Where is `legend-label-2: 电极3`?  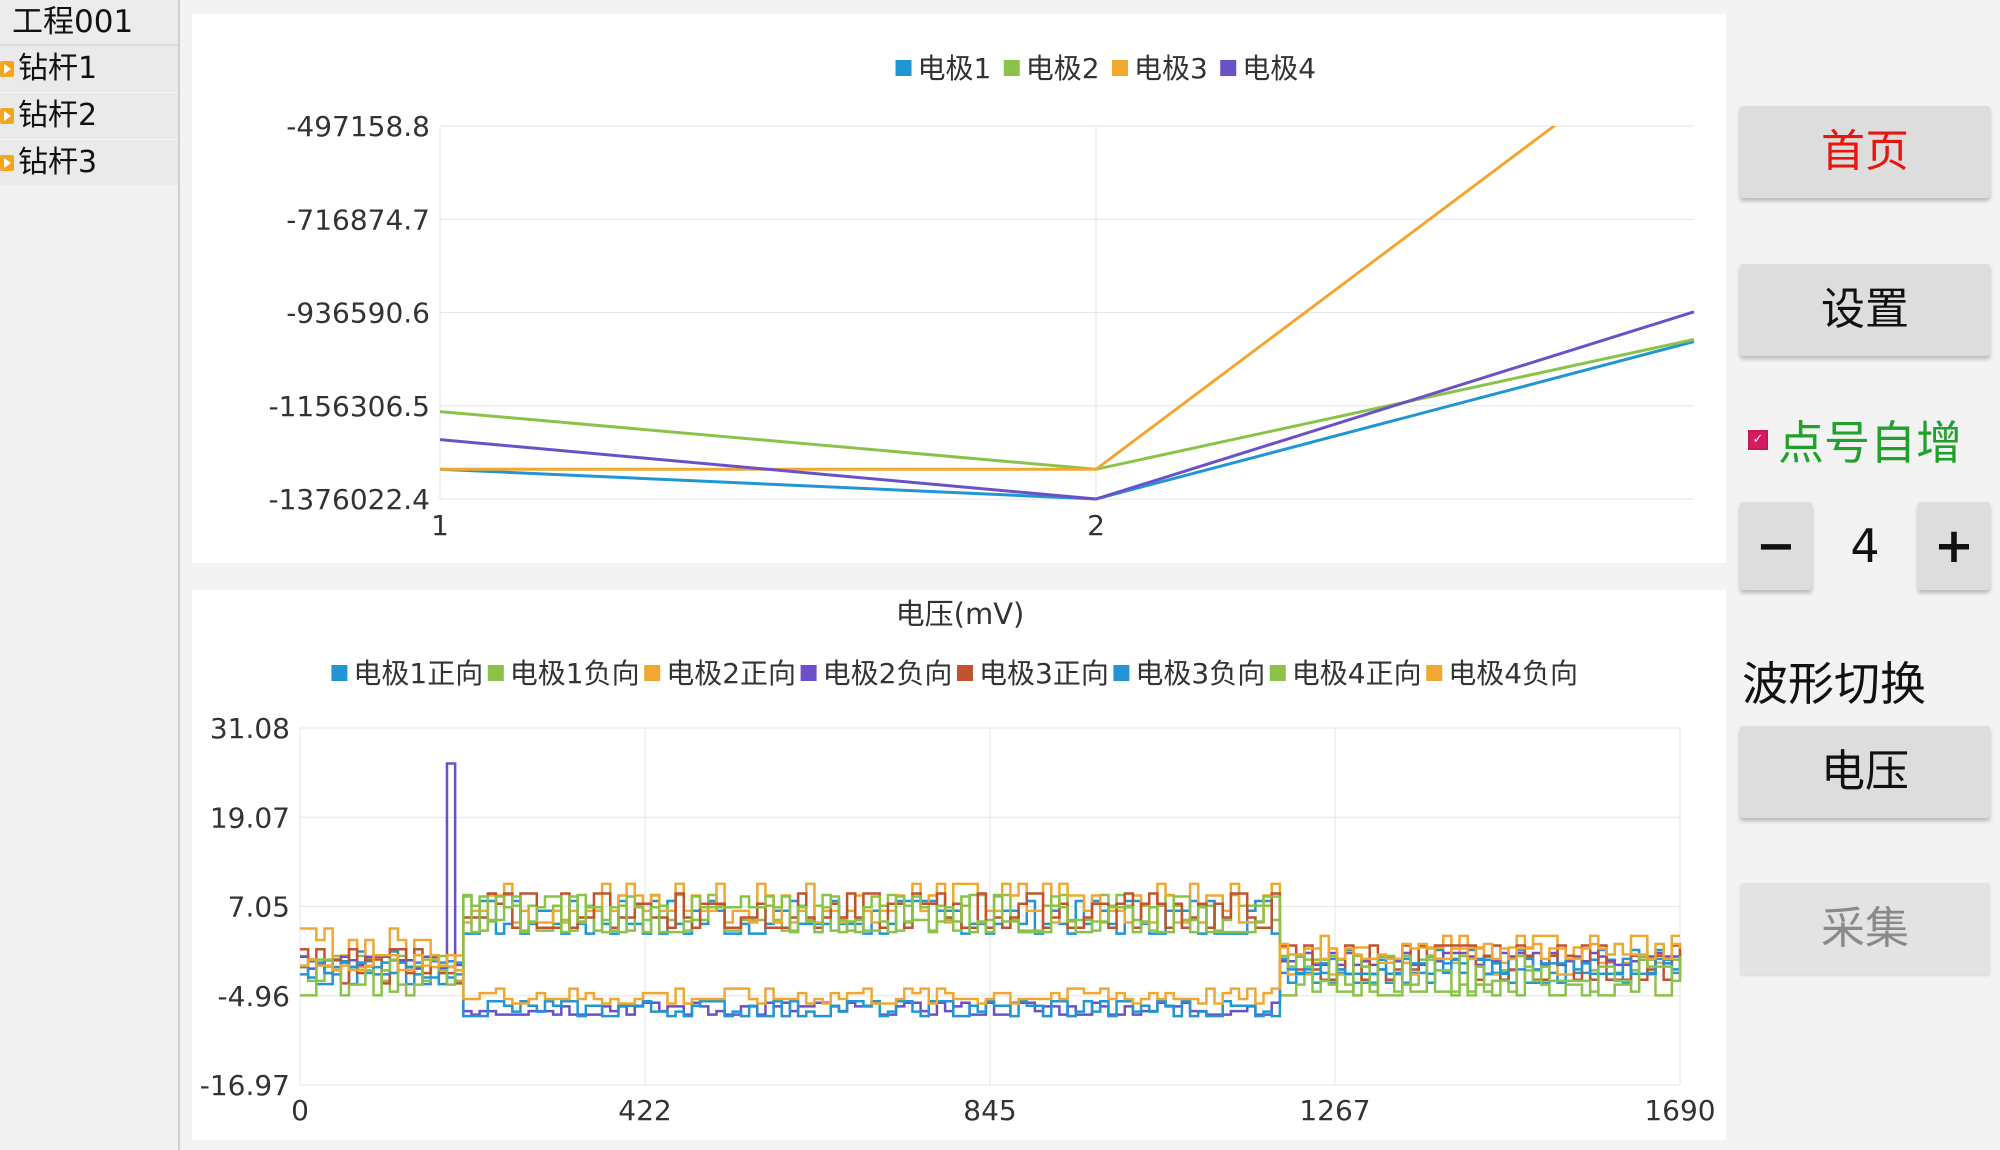
legend-label-2: 电极3 is located at coordinates (1171, 68).